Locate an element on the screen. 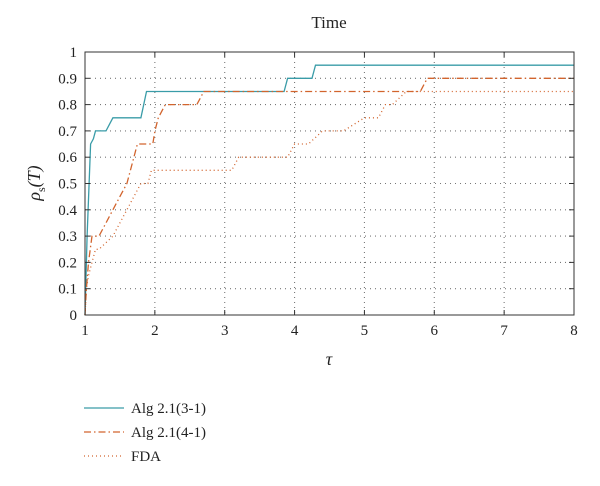  x-tick-label: 7 is located at coordinates (504, 331).